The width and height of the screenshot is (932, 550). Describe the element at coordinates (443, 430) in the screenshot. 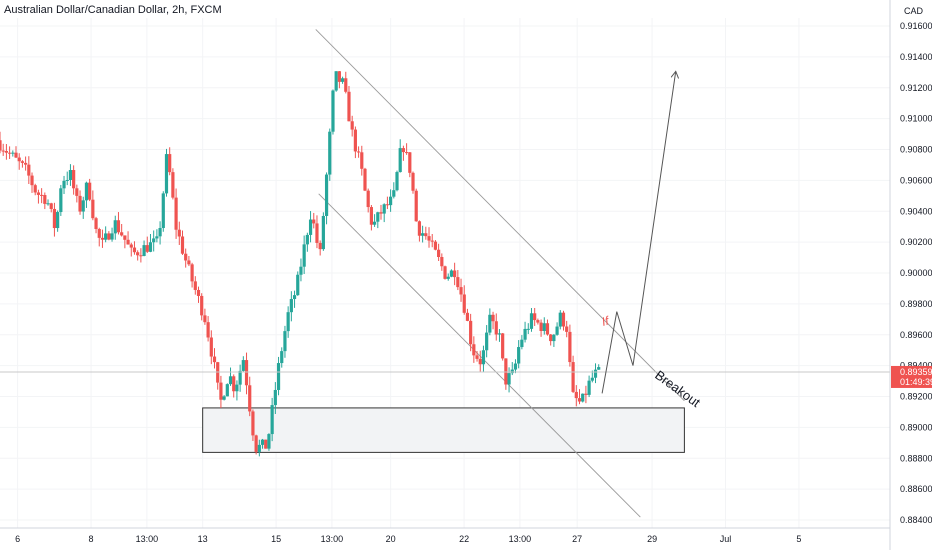

I see `support-zone-layer` at that location.